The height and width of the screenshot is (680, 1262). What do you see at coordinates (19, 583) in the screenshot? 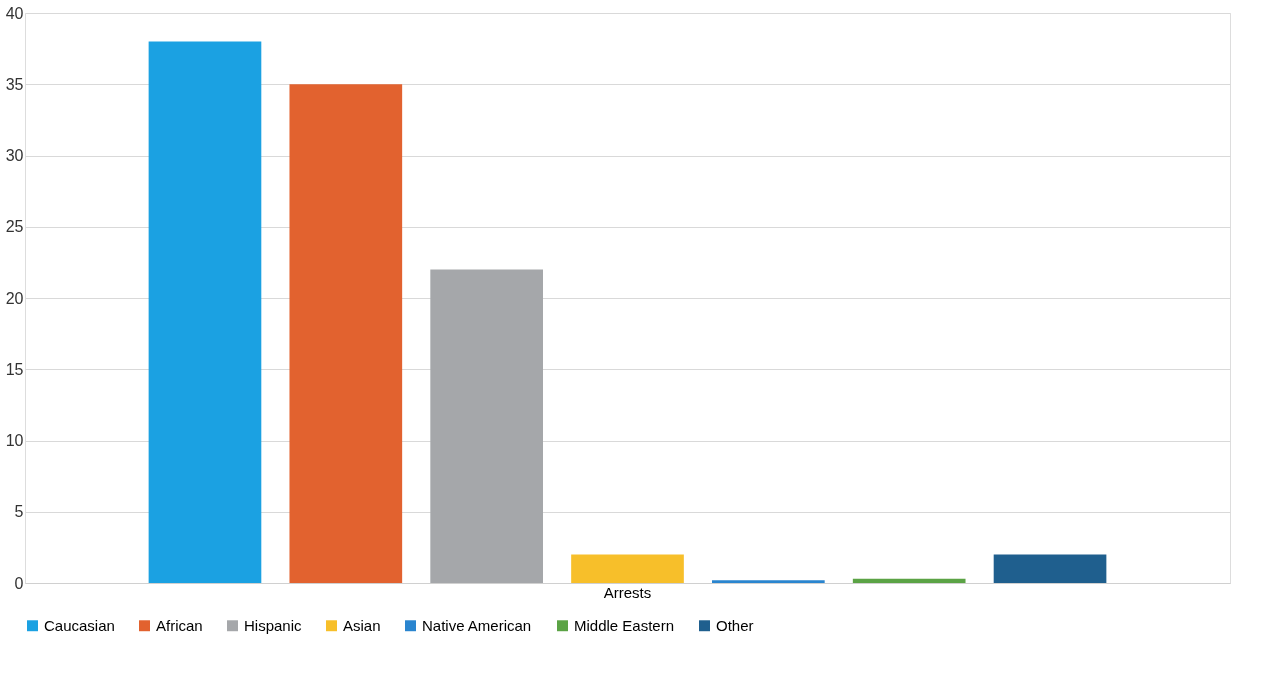
I see `y-tick-label: 0` at bounding box center [19, 583].